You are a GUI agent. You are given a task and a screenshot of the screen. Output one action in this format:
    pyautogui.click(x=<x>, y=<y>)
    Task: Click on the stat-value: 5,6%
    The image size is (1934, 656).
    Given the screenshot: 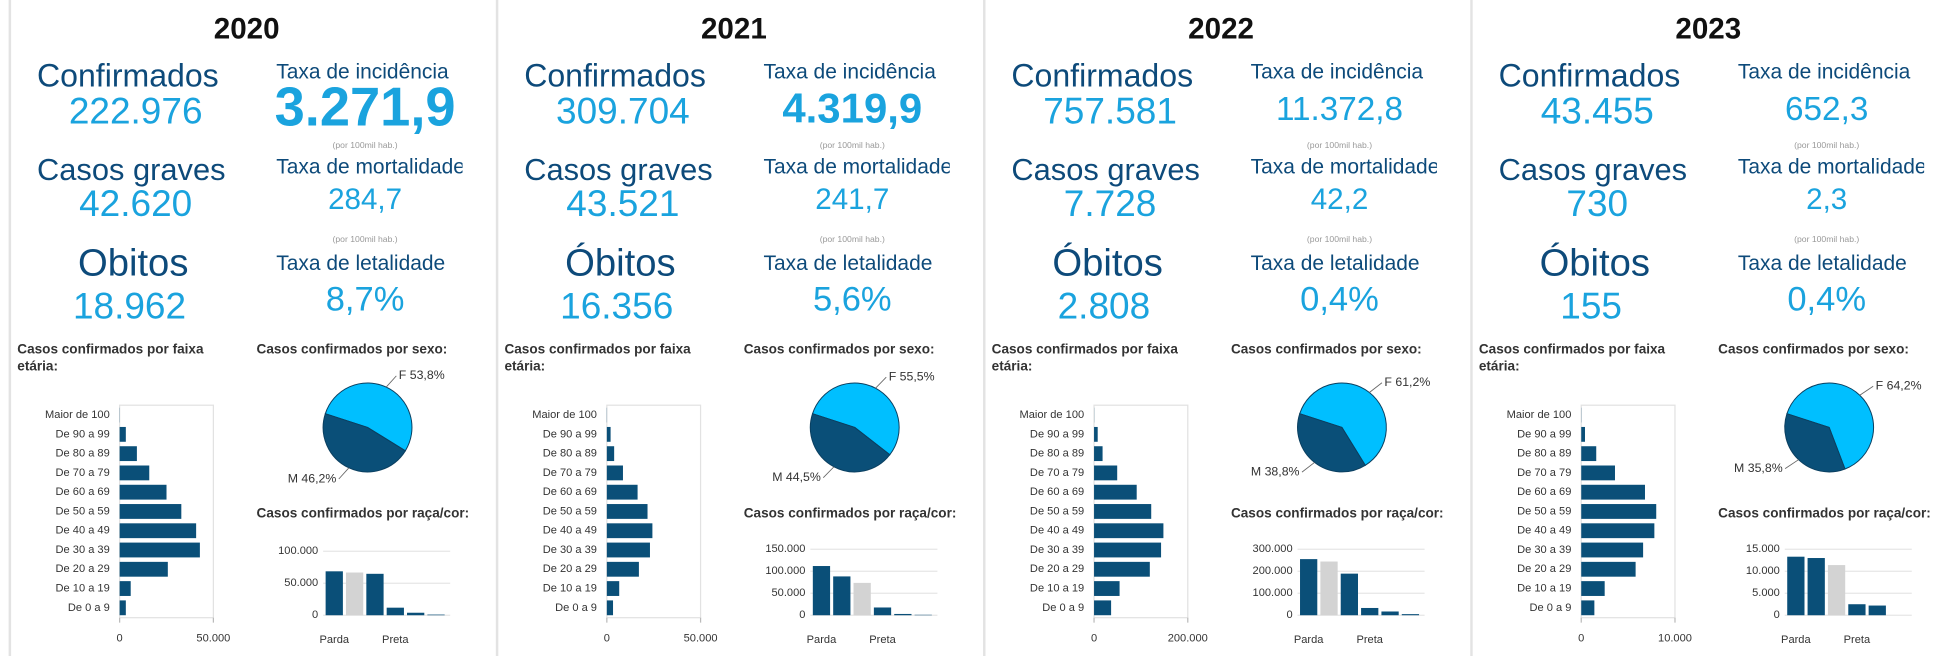 What is the action you would take?
    pyautogui.click(x=852, y=300)
    